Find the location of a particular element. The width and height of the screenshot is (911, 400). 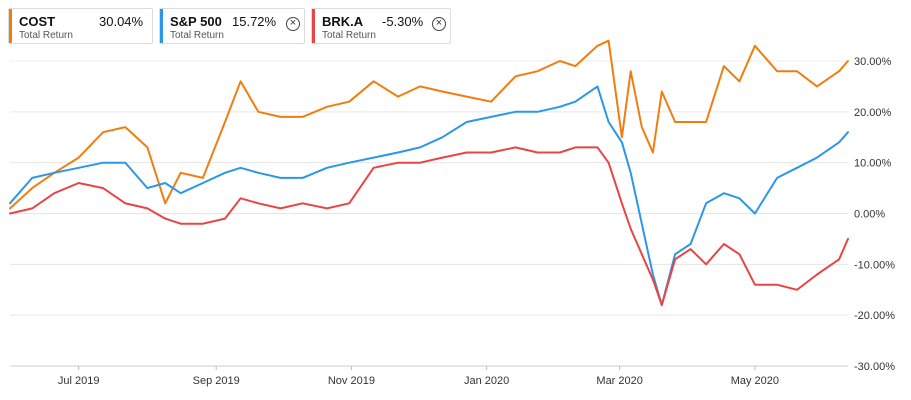

legend-card-cost: COST 30.04% Total Return is located at coordinates (80, 26).